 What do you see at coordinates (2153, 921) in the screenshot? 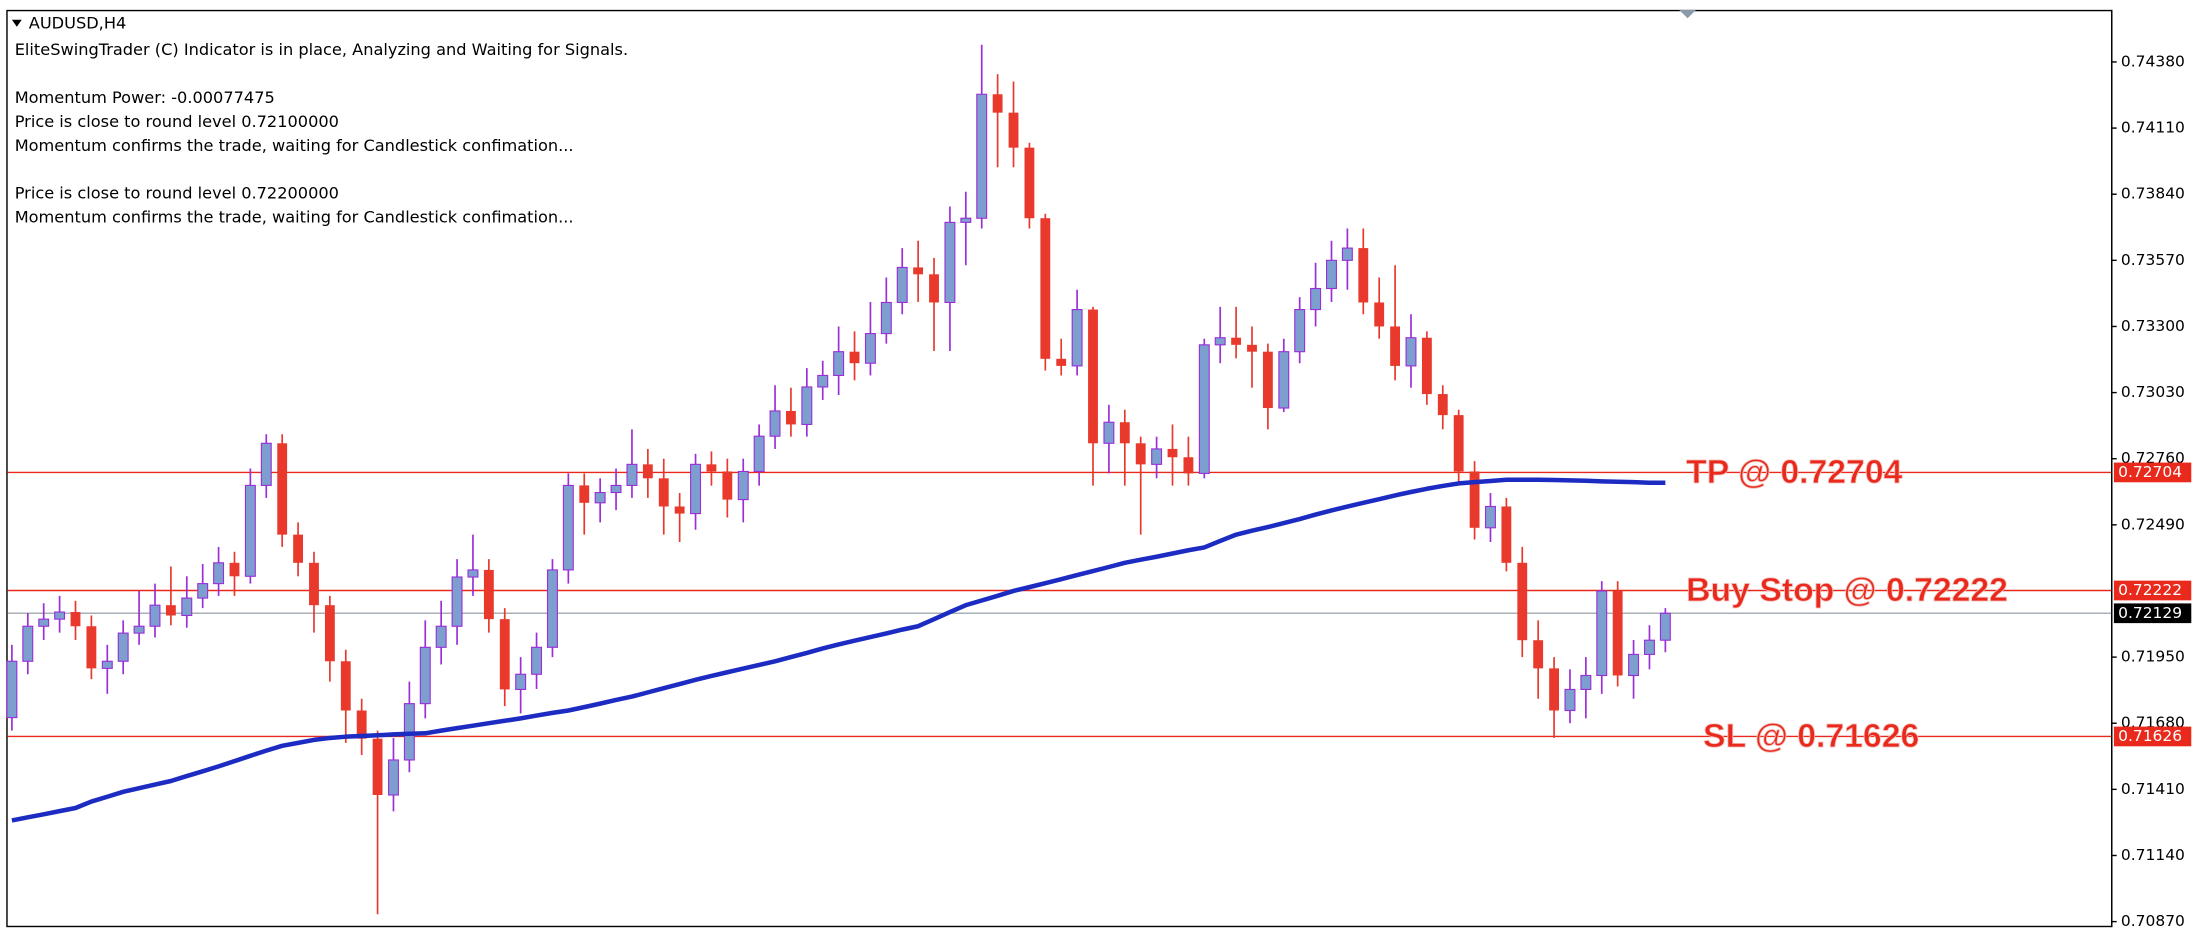
I see `y-tick-label: 0.70870` at bounding box center [2153, 921].